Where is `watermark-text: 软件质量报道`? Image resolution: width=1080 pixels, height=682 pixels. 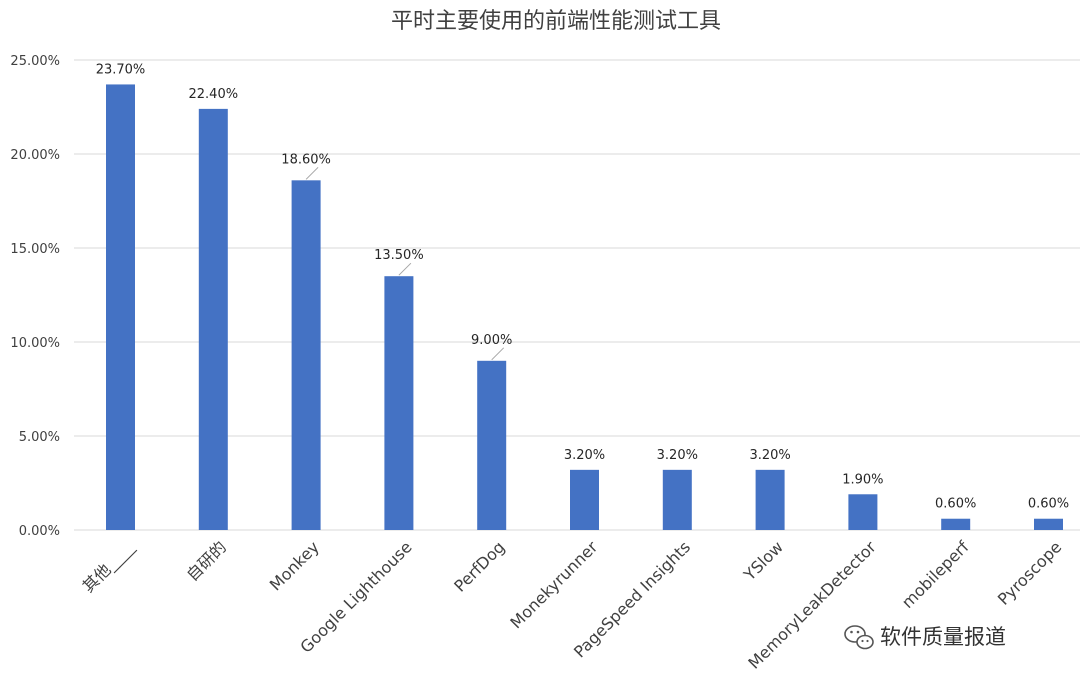
watermark-text: 软件质量报道 is located at coordinates (943, 637).